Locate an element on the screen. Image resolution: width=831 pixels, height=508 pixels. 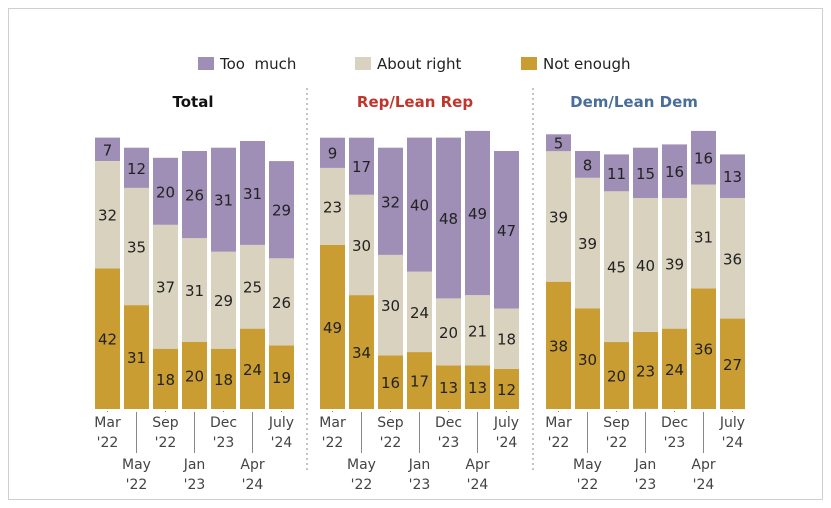
data-label: 35 is located at coordinates (136, 248).